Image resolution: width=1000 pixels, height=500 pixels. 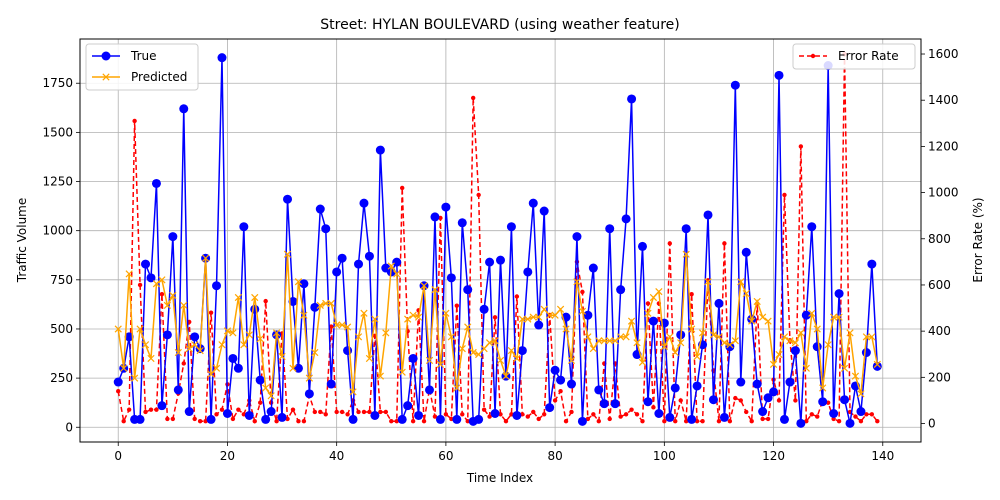 I want to click on x-tick-label: 40, so click(x=336, y=456).